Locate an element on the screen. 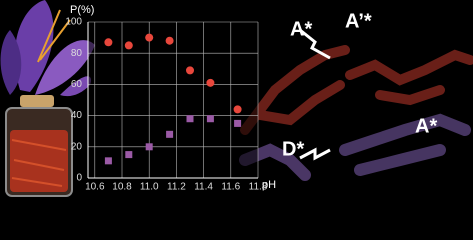 The height and width of the screenshot is (240, 473). x-tick-label: 11.8 is located at coordinates (258, 187).